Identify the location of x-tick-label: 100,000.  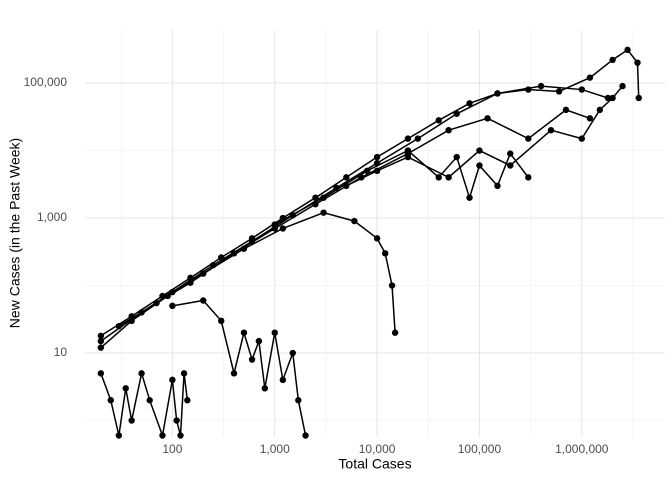
(480, 449).